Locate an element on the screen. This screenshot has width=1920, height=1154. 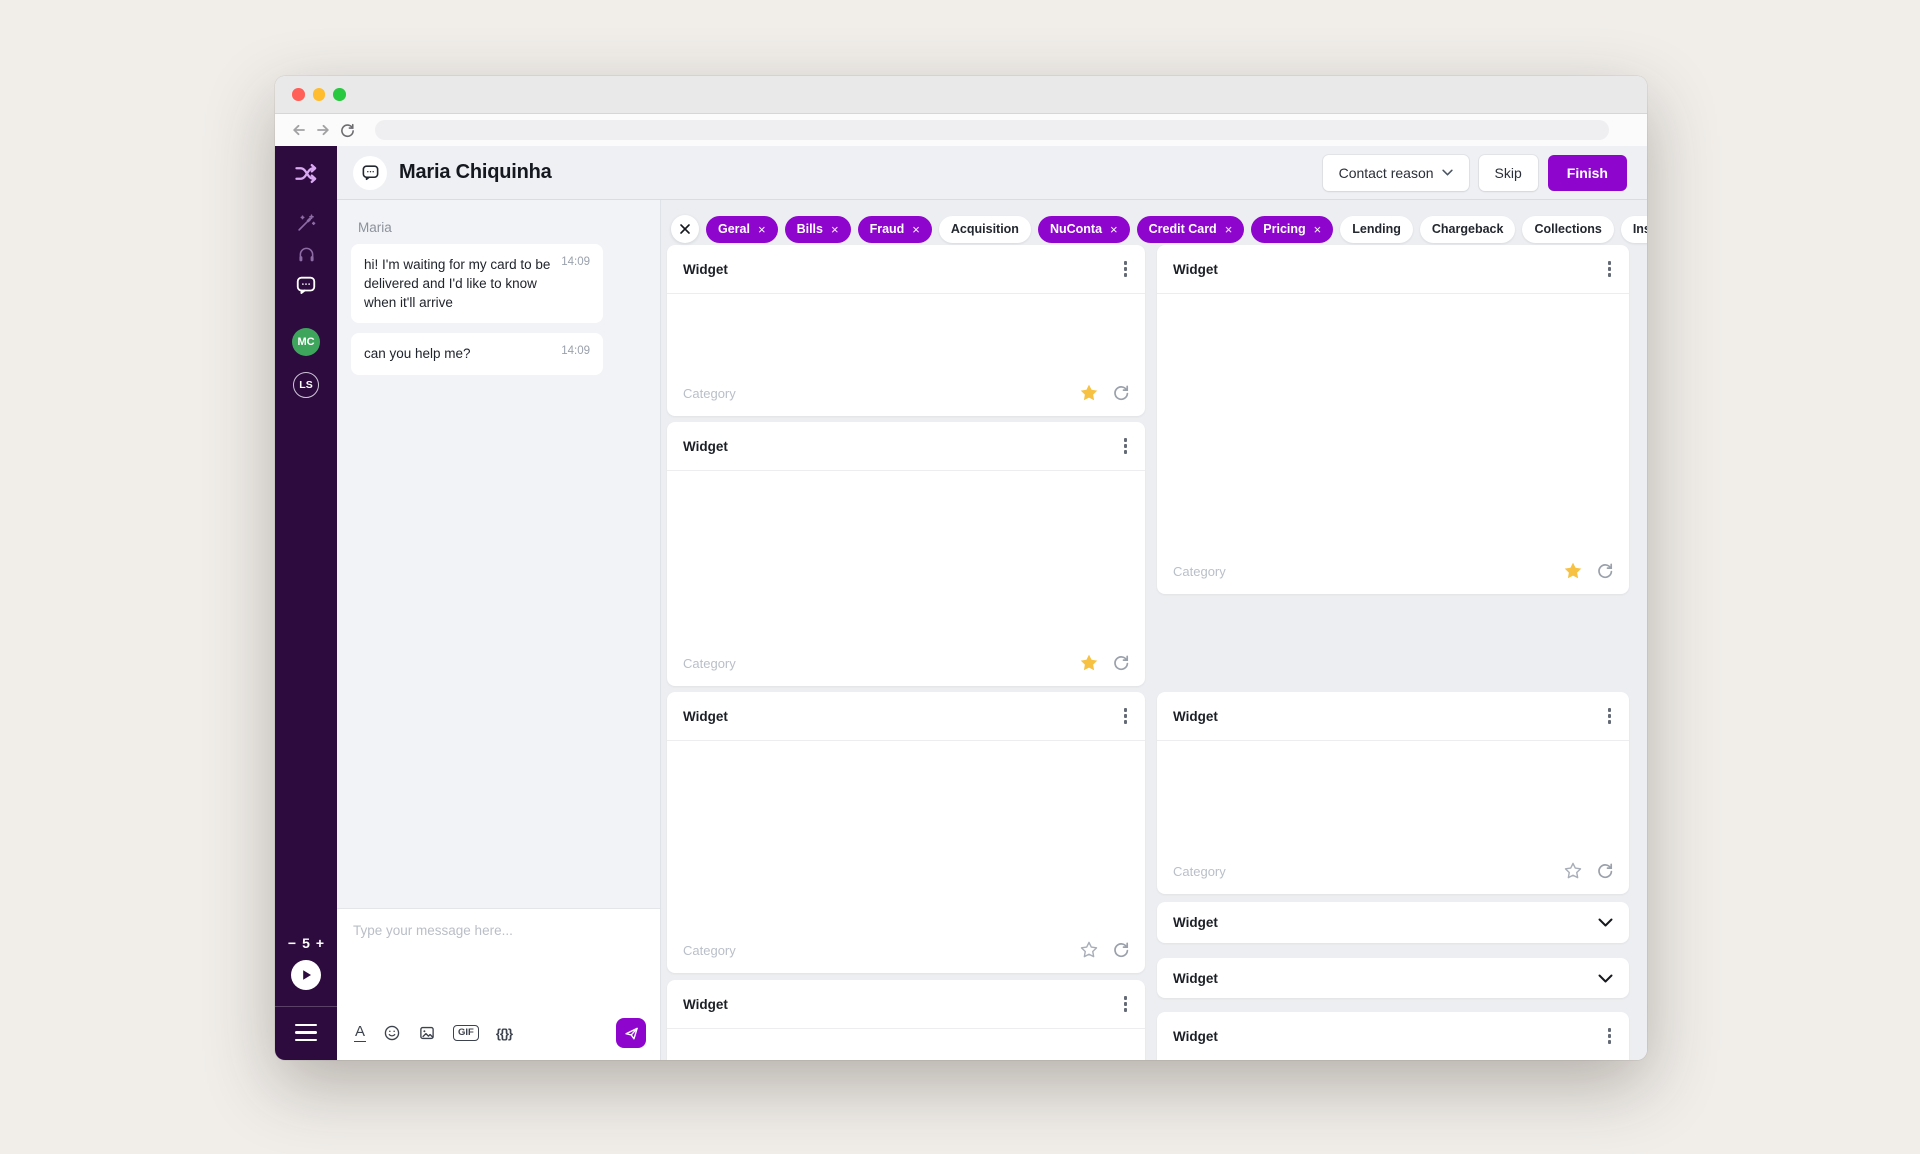
address-bar is located at coordinates (992, 130).